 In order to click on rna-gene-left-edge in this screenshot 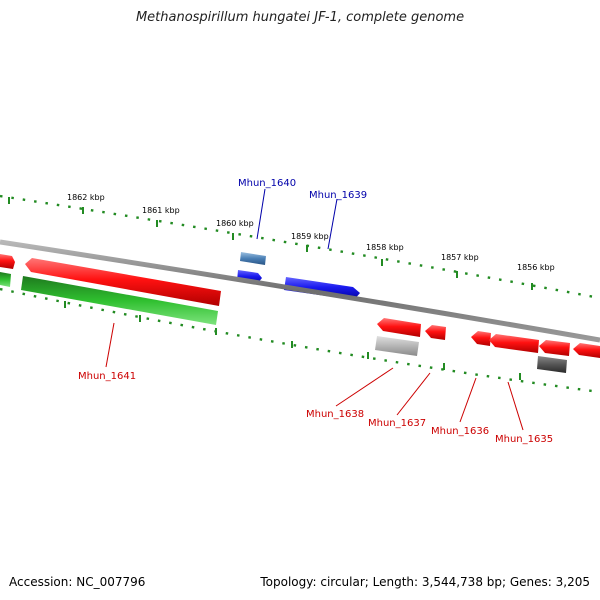, I will do `click(5, 279)`.